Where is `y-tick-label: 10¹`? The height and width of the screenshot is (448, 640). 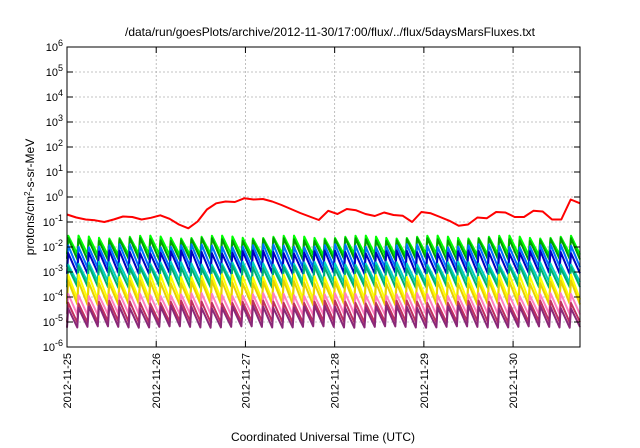 y-tick-label: 10¹ is located at coordinates (54, 171).